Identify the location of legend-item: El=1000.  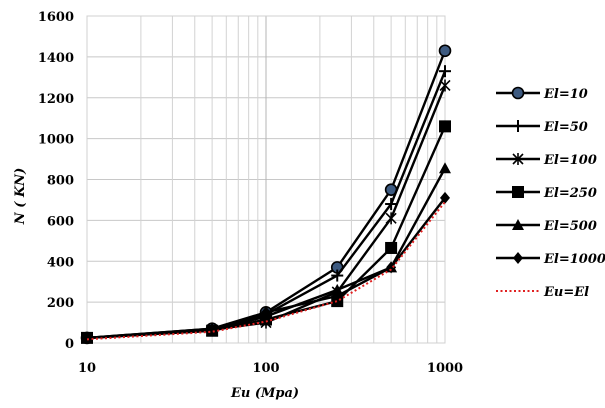
(550, 259).